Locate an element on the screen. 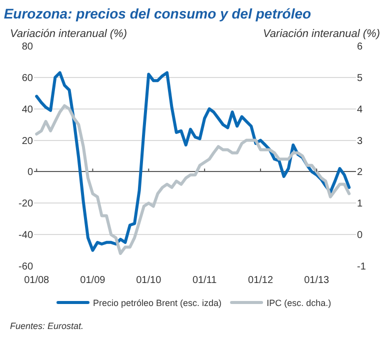 This screenshot has height=338, width=382. x-tick-label: 01/12 is located at coordinates (261, 280).